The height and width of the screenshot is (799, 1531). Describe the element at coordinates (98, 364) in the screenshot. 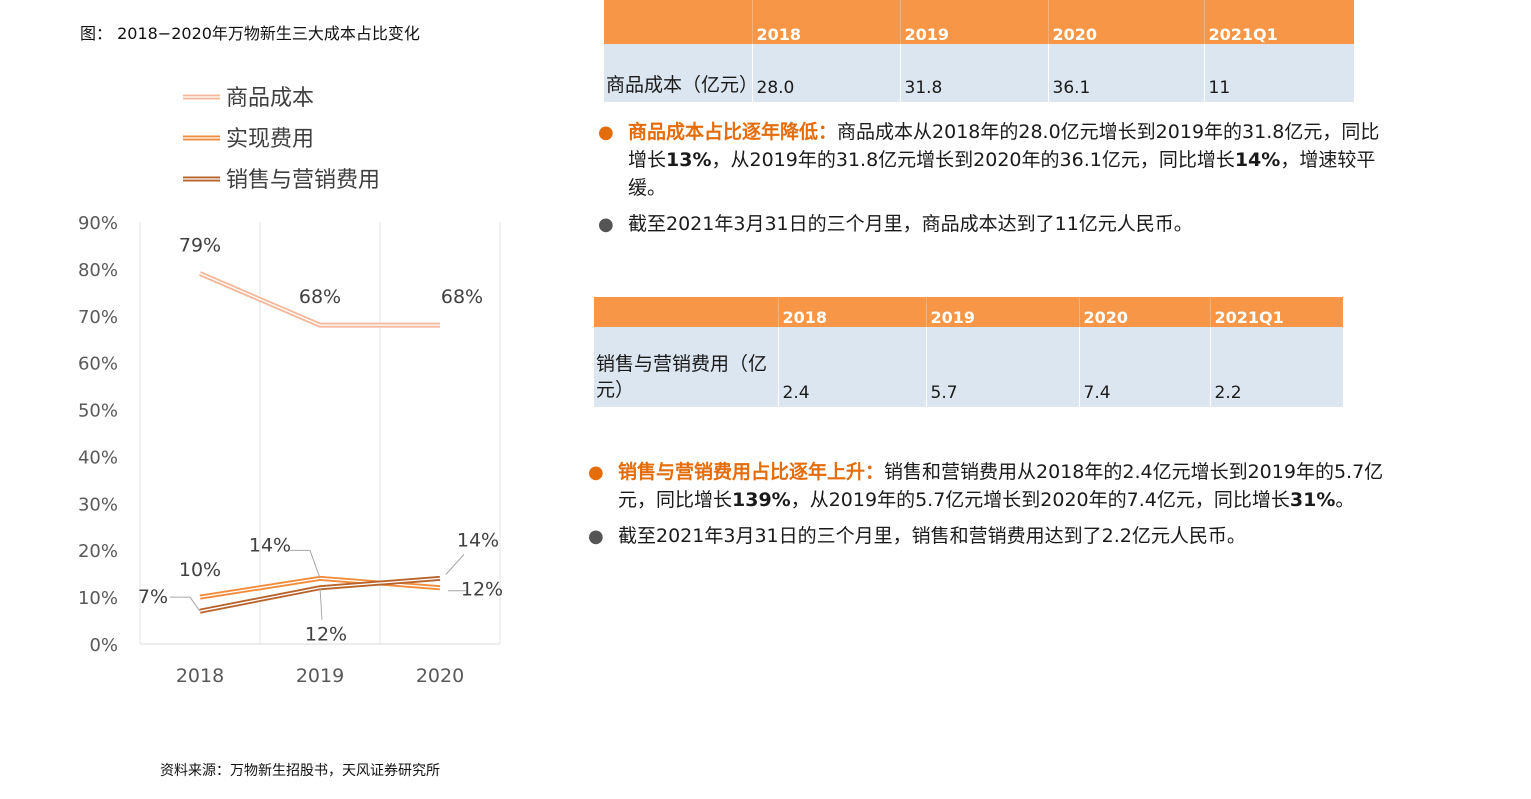

I see `y-tick-label: 60%` at that location.